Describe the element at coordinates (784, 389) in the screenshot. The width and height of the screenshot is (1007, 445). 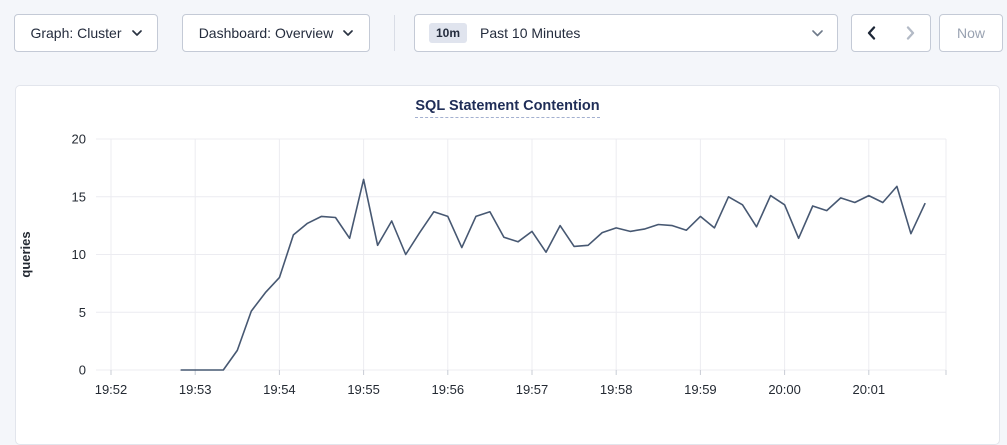
I see `x-tick-label: 20:00` at that location.